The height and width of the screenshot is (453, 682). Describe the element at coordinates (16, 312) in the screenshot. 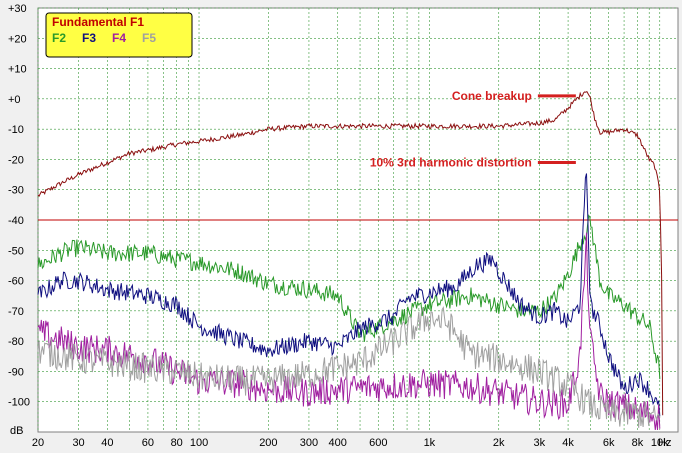

I see `y-tick-label: -70` at that location.